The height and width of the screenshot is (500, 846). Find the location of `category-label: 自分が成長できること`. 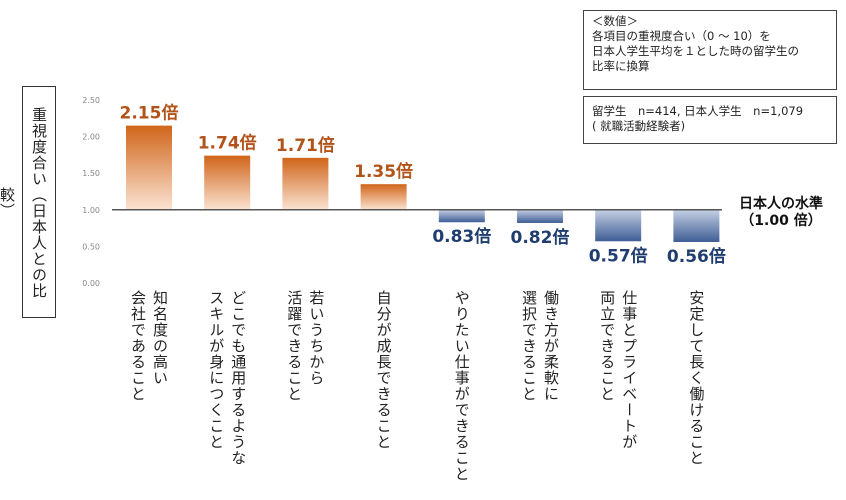

category-label: 自分が成長できること is located at coordinates (384, 370).